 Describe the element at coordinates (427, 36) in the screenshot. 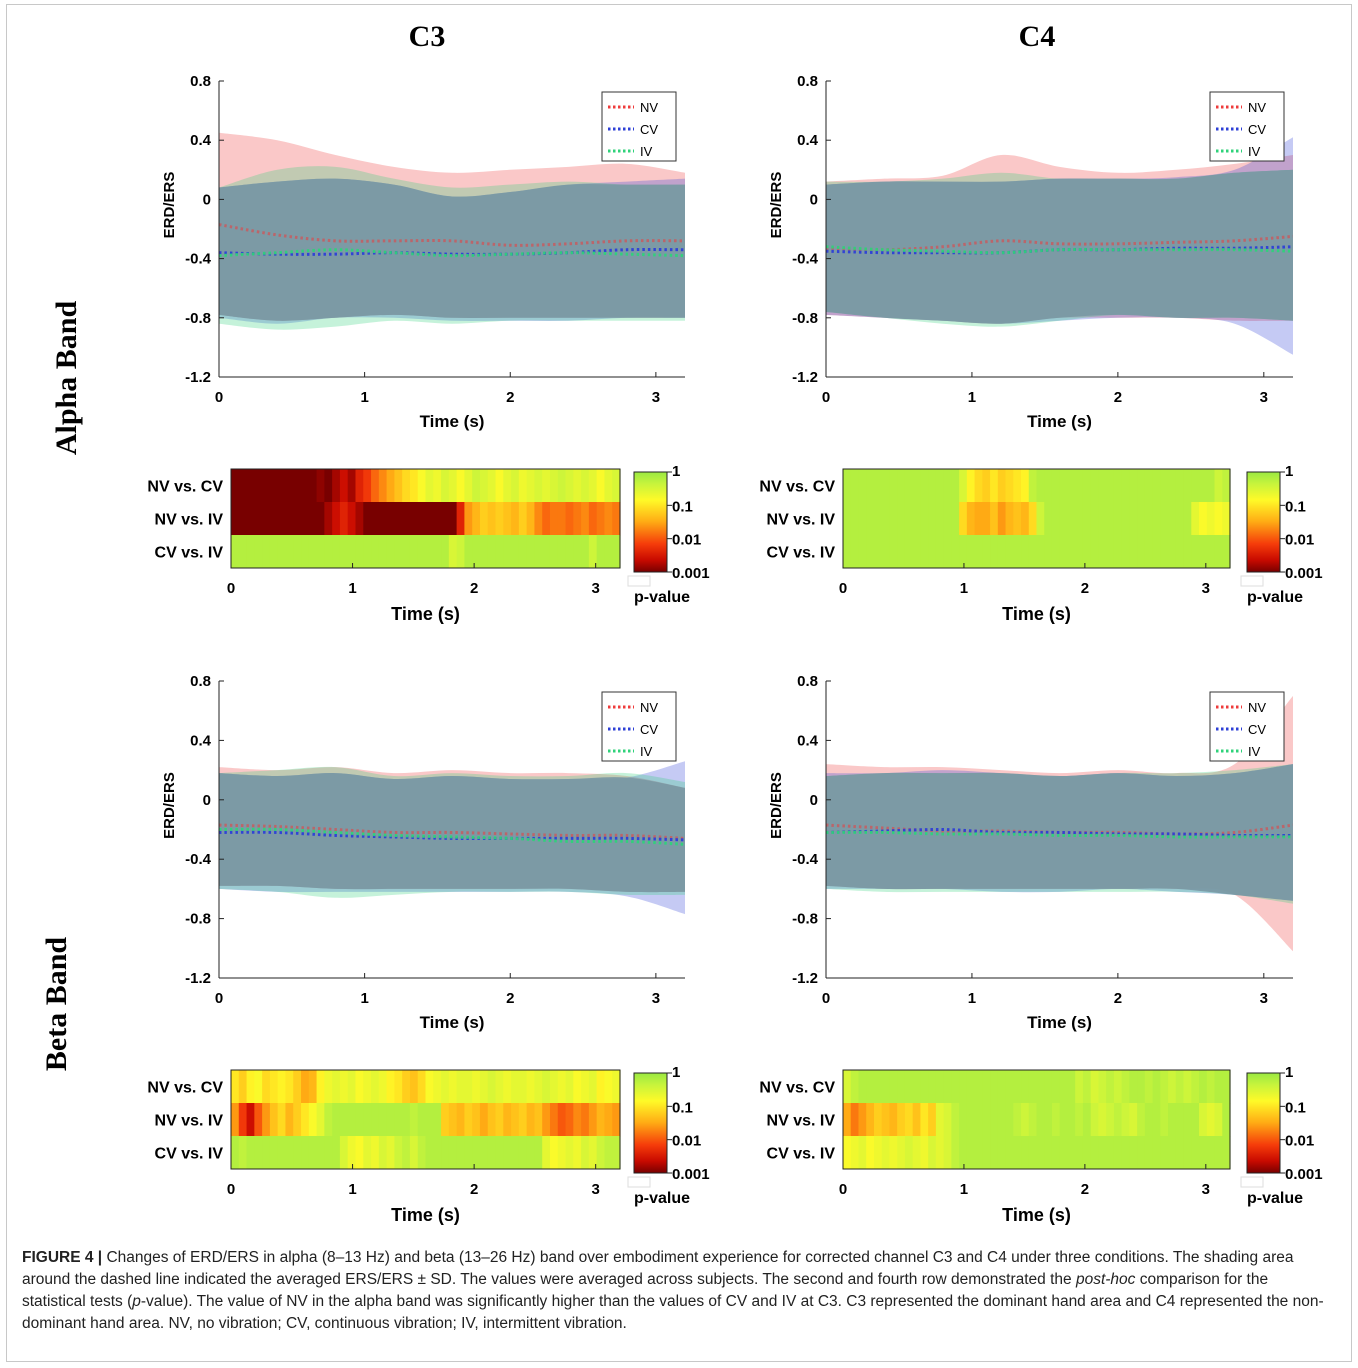

I see `column-title-c3: C3` at that location.